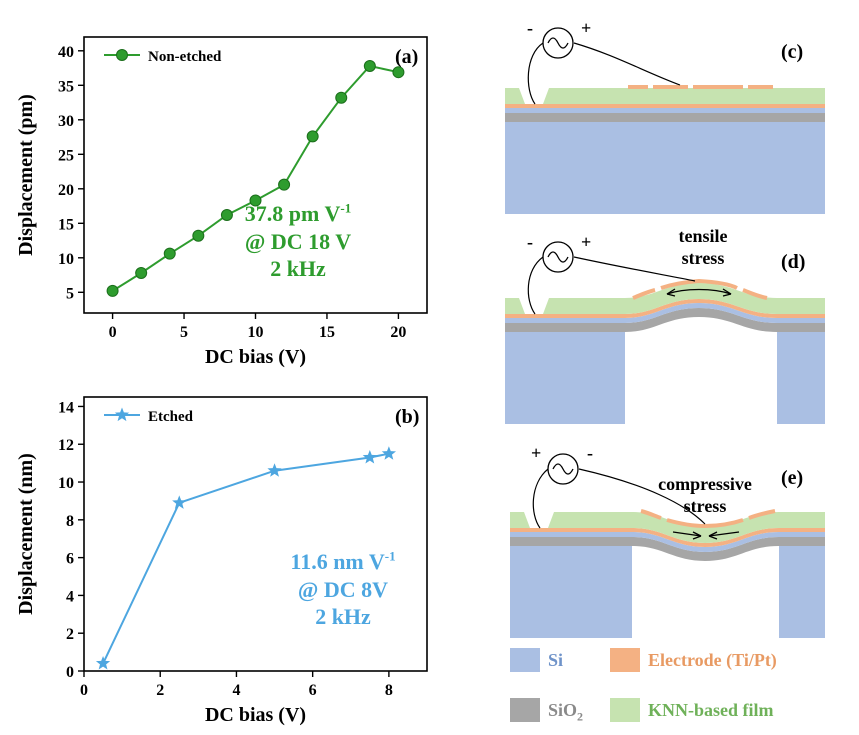 This screenshot has height=735, width=859. What do you see at coordinates (327, 332) in the screenshot?
I see `x-tick-label: 15` at bounding box center [327, 332].